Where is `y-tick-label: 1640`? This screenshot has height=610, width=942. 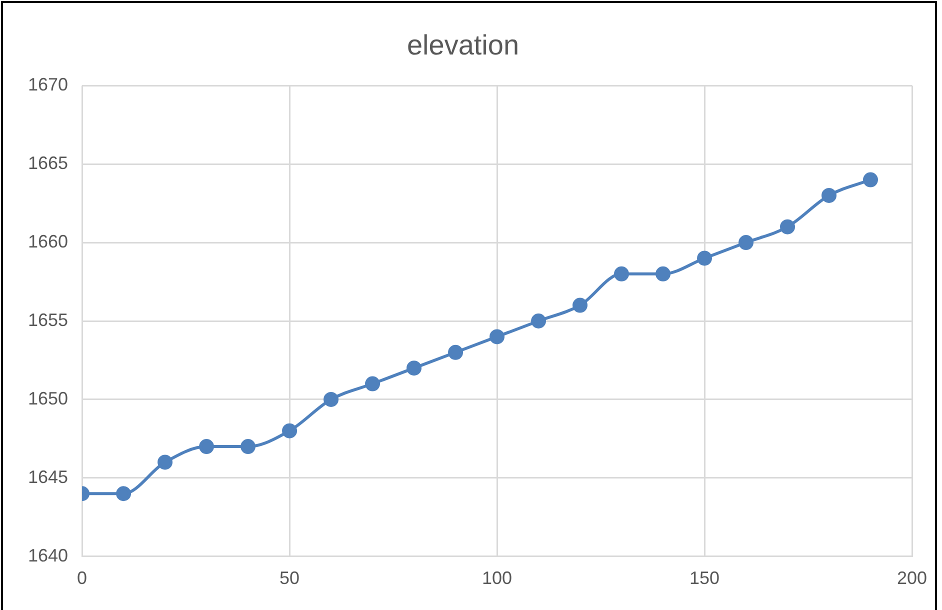
y-tick-label: 1640 is located at coordinates (48, 555).